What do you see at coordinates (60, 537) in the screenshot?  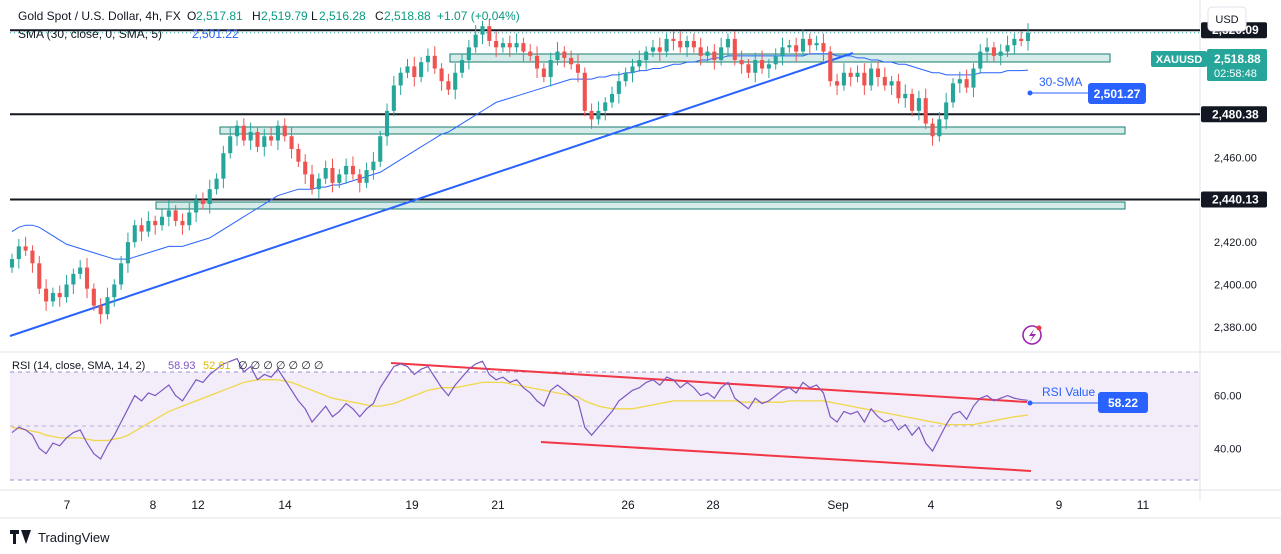 I see `footer-brand: TradingView` at bounding box center [60, 537].